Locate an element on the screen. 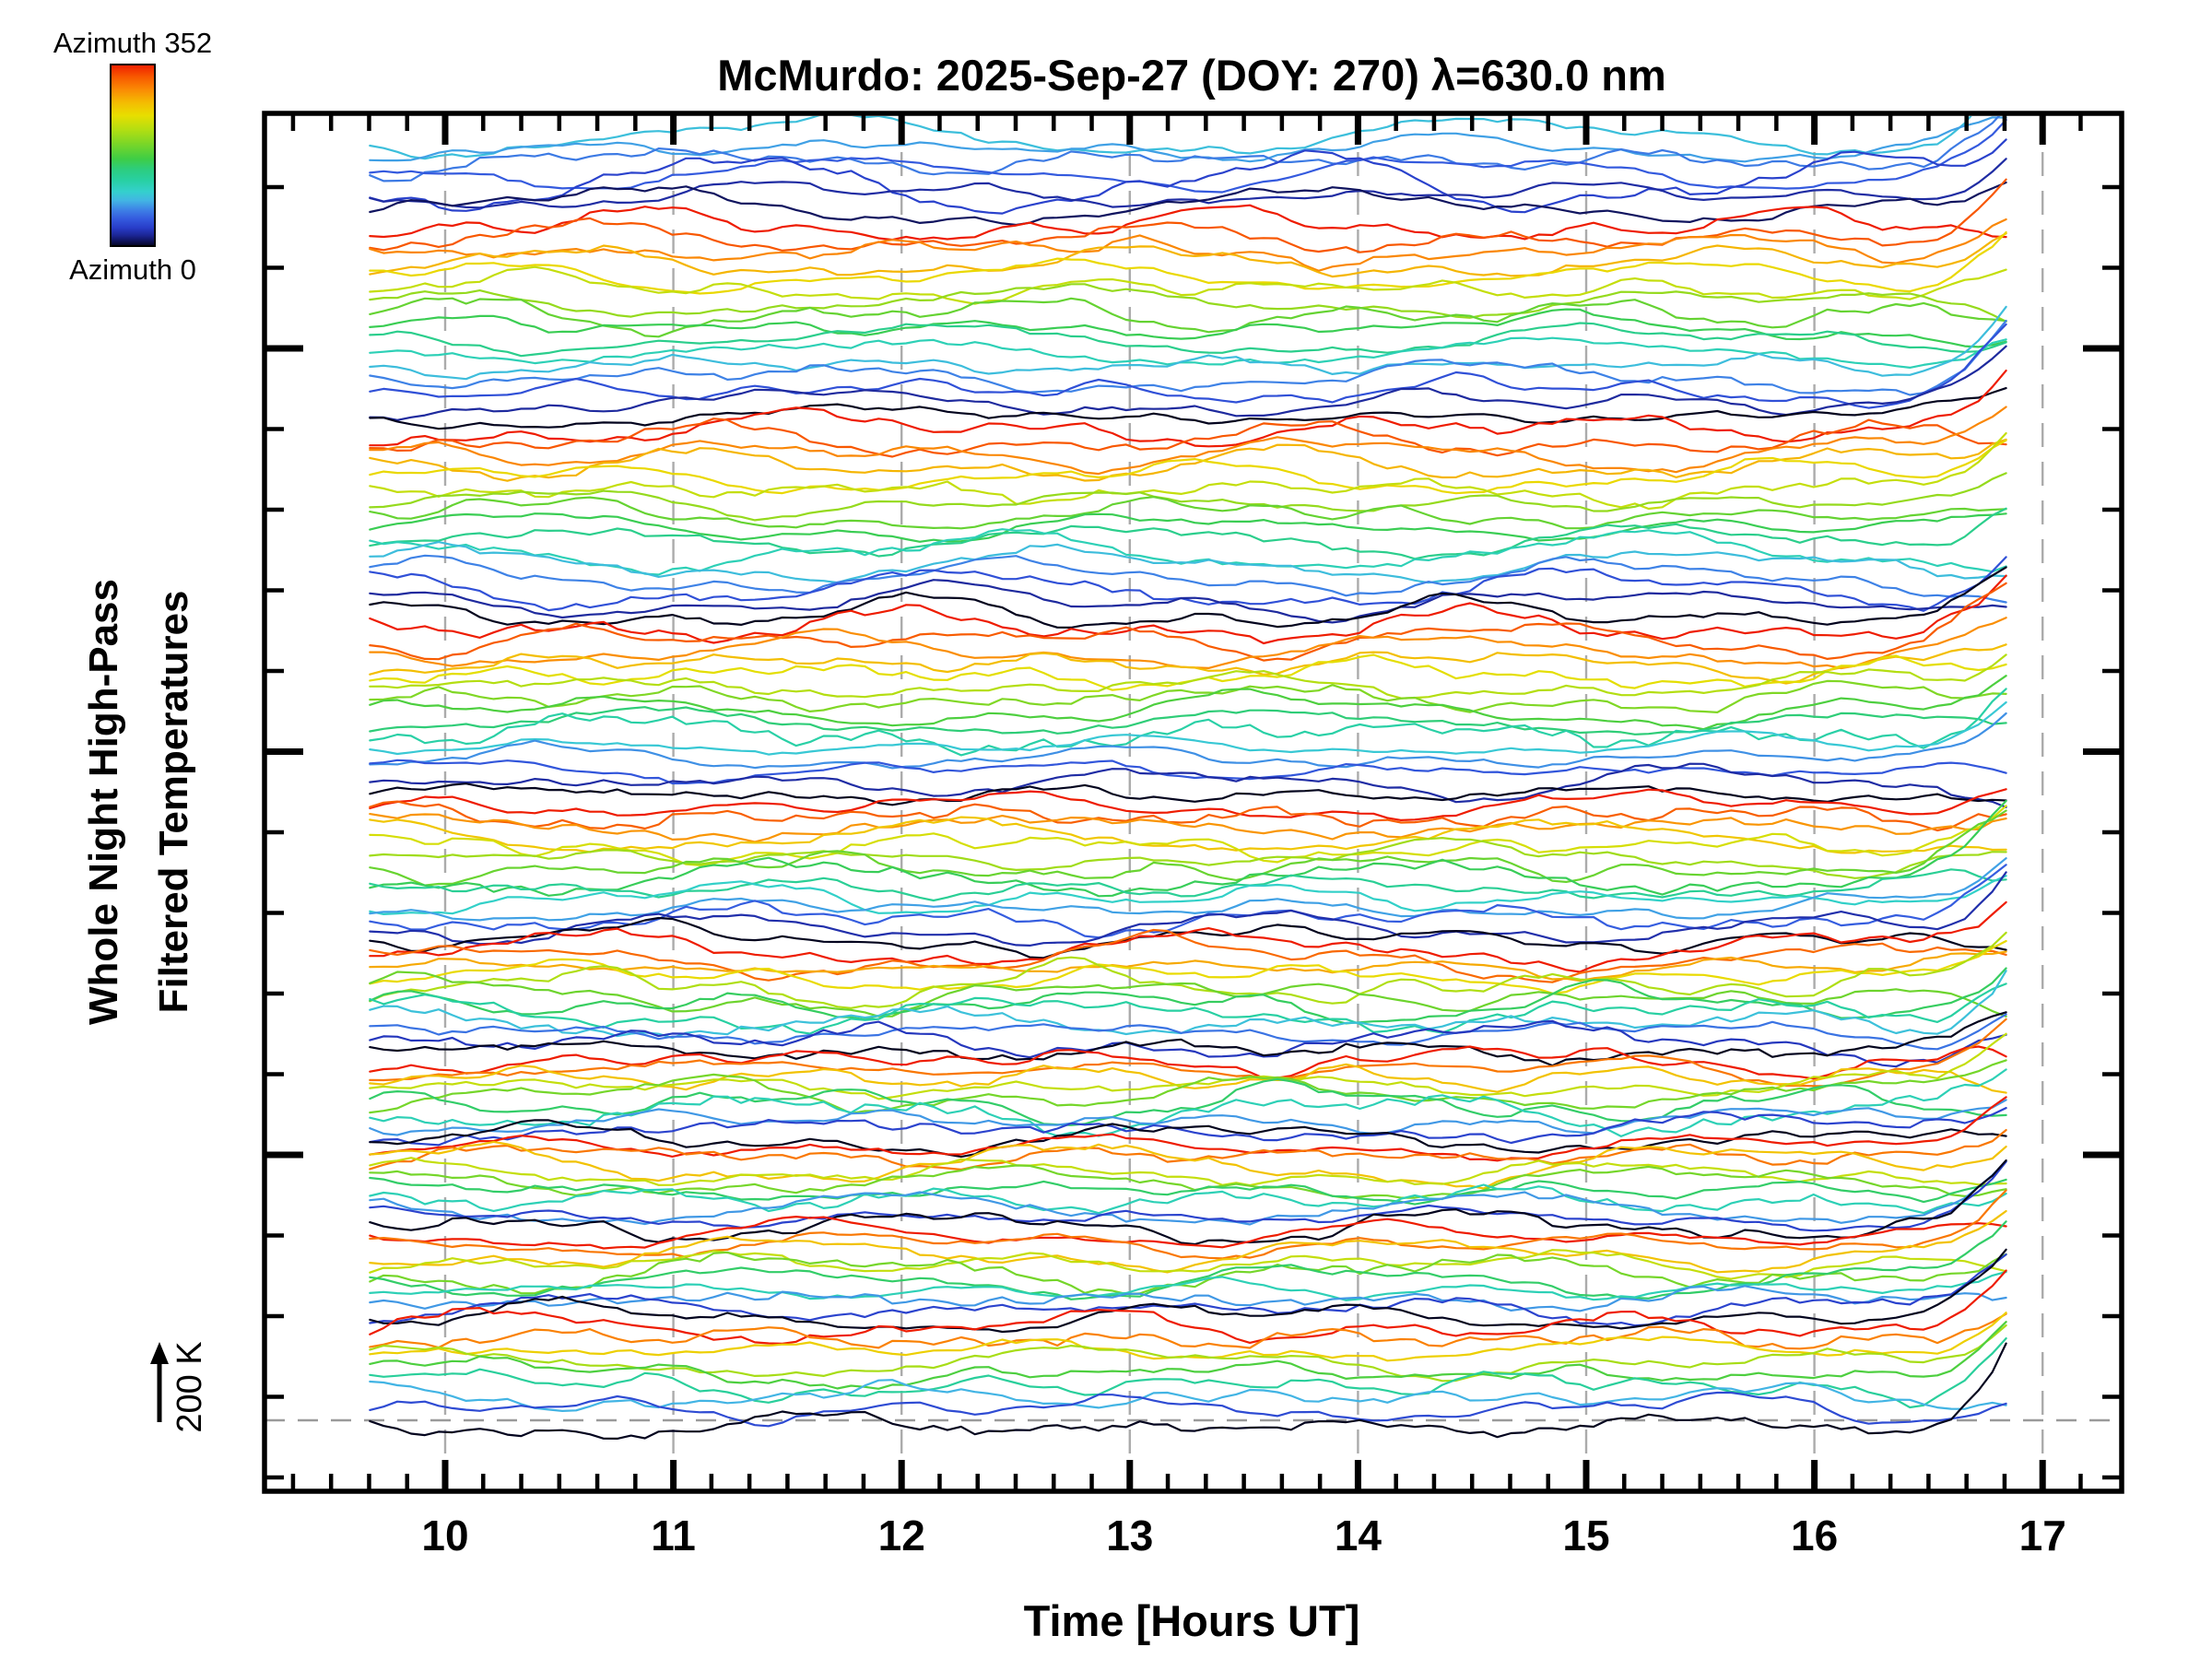  x-tick-label: 12 is located at coordinates (901, 1535).